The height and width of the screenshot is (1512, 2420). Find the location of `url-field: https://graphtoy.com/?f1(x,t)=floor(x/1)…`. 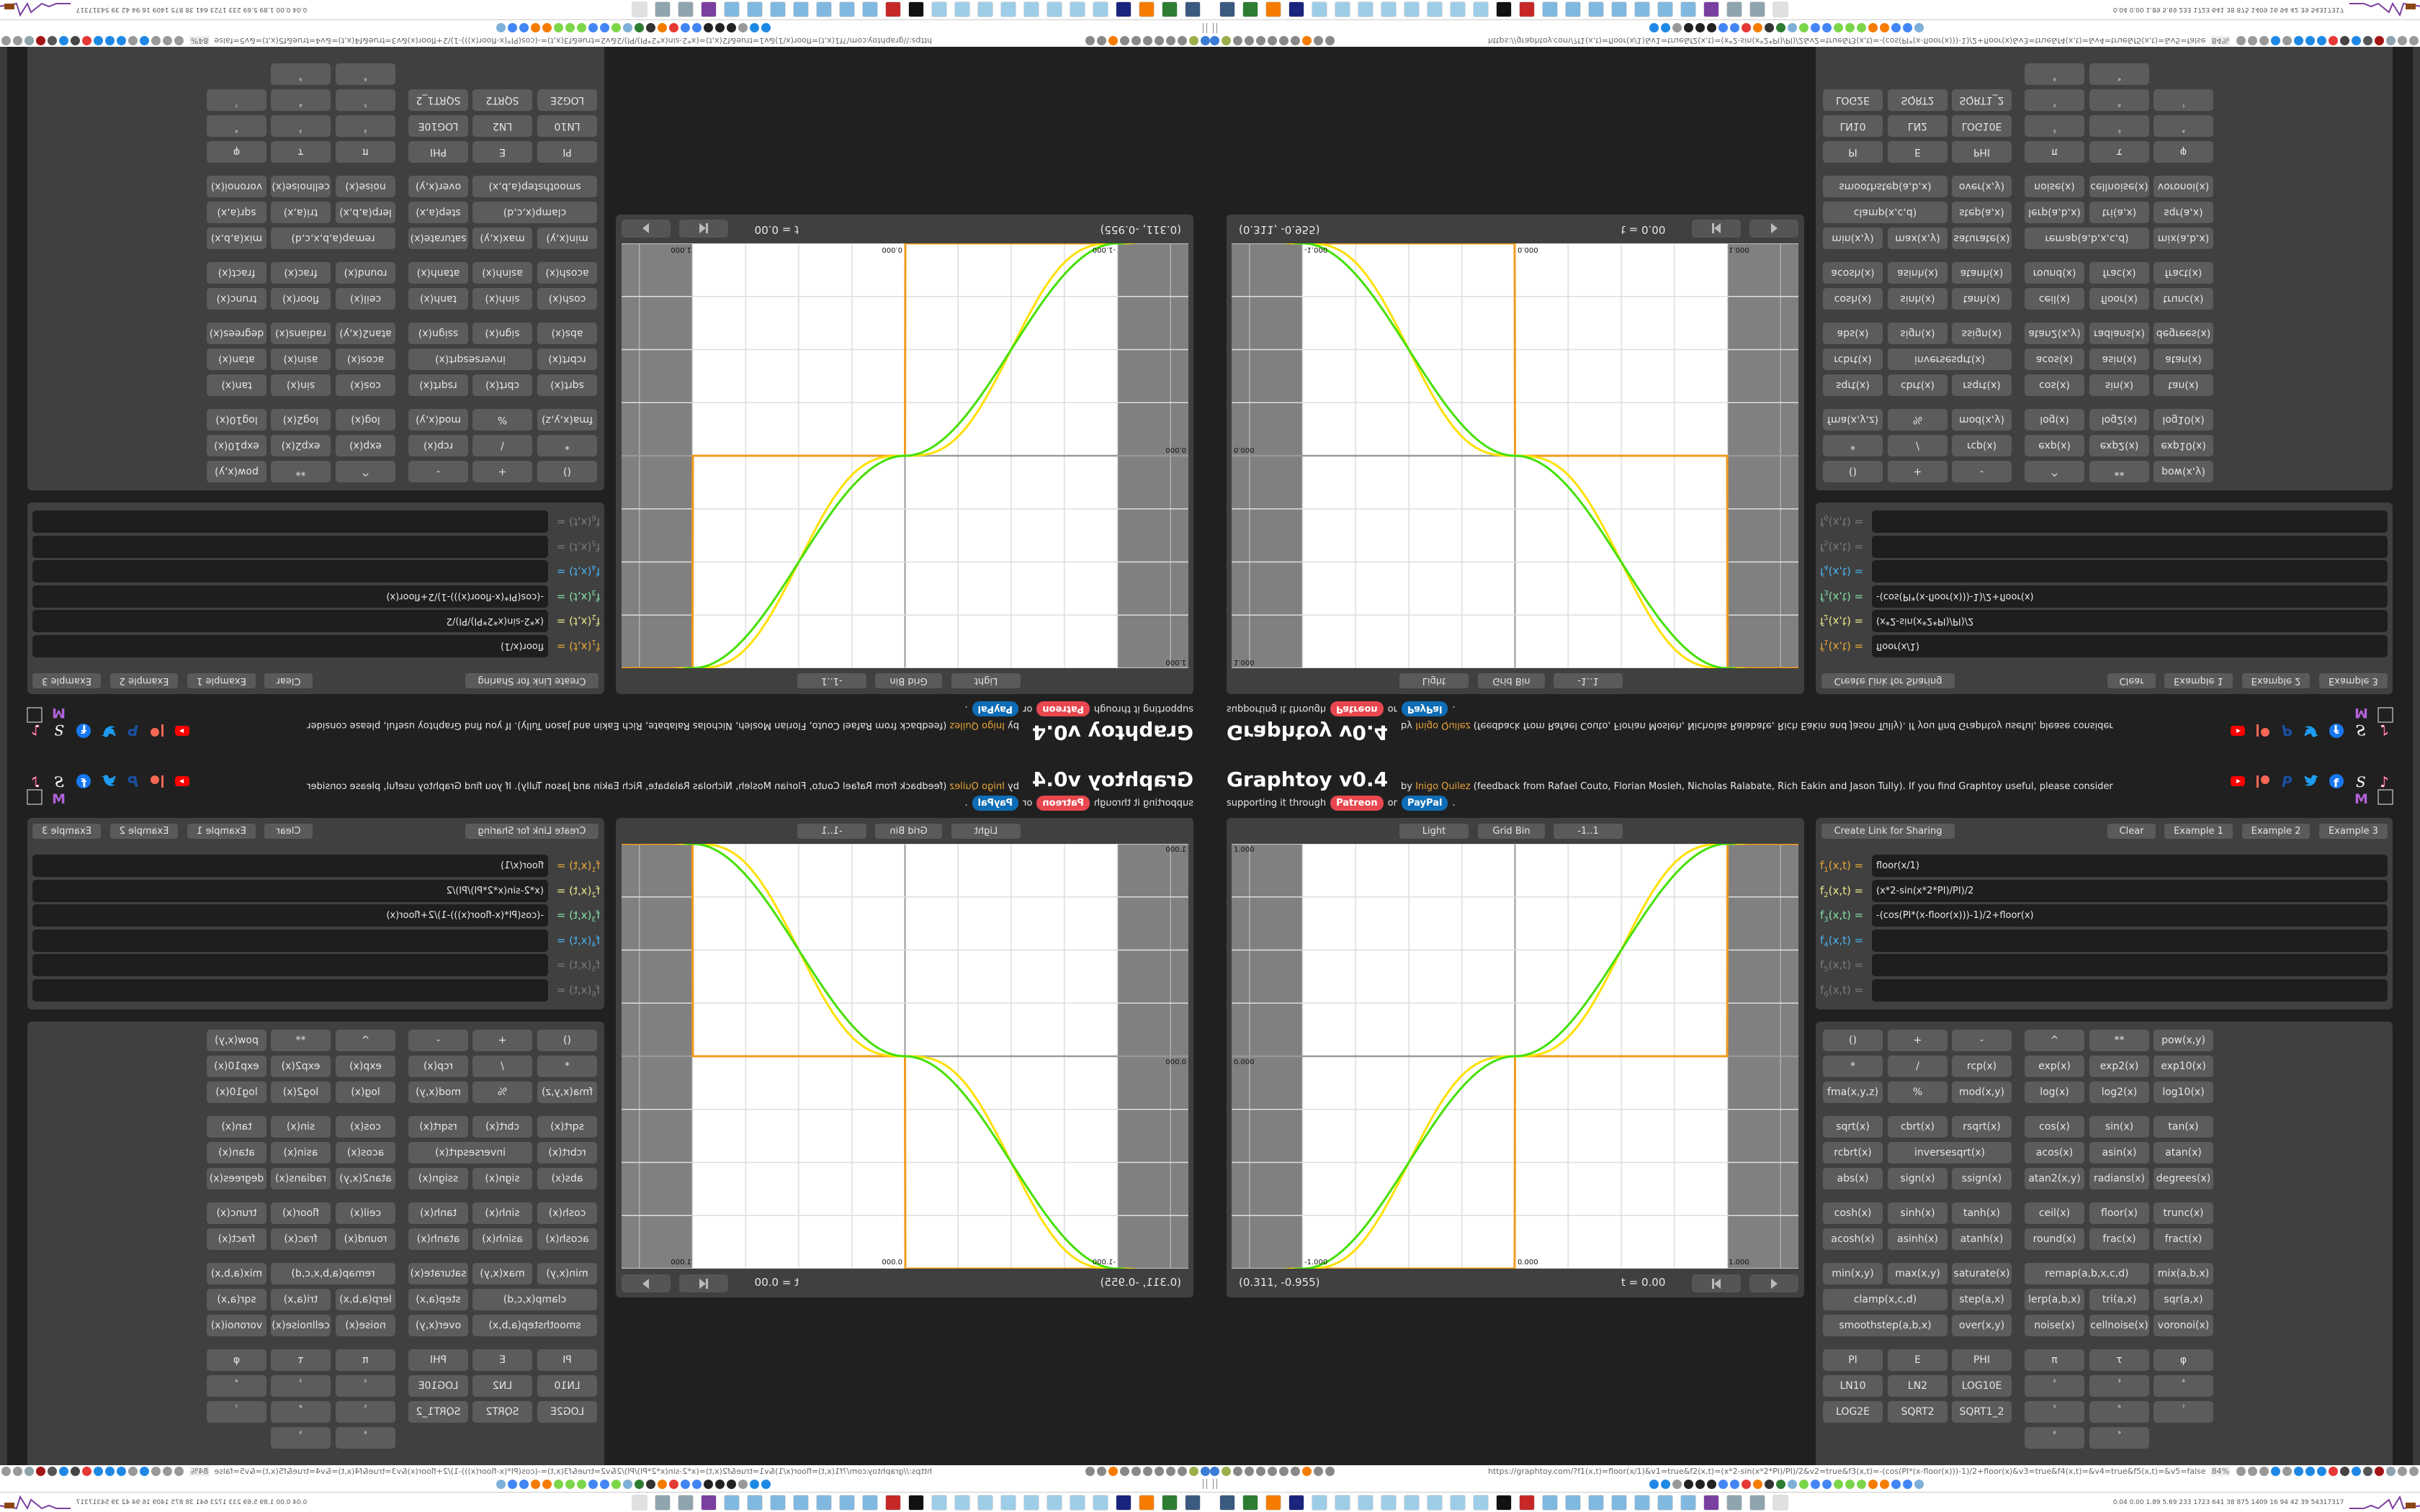

url-field: https://graphtoy.com/?f1(x,t)=floor(x/1)… is located at coordinates (1847, 1471).